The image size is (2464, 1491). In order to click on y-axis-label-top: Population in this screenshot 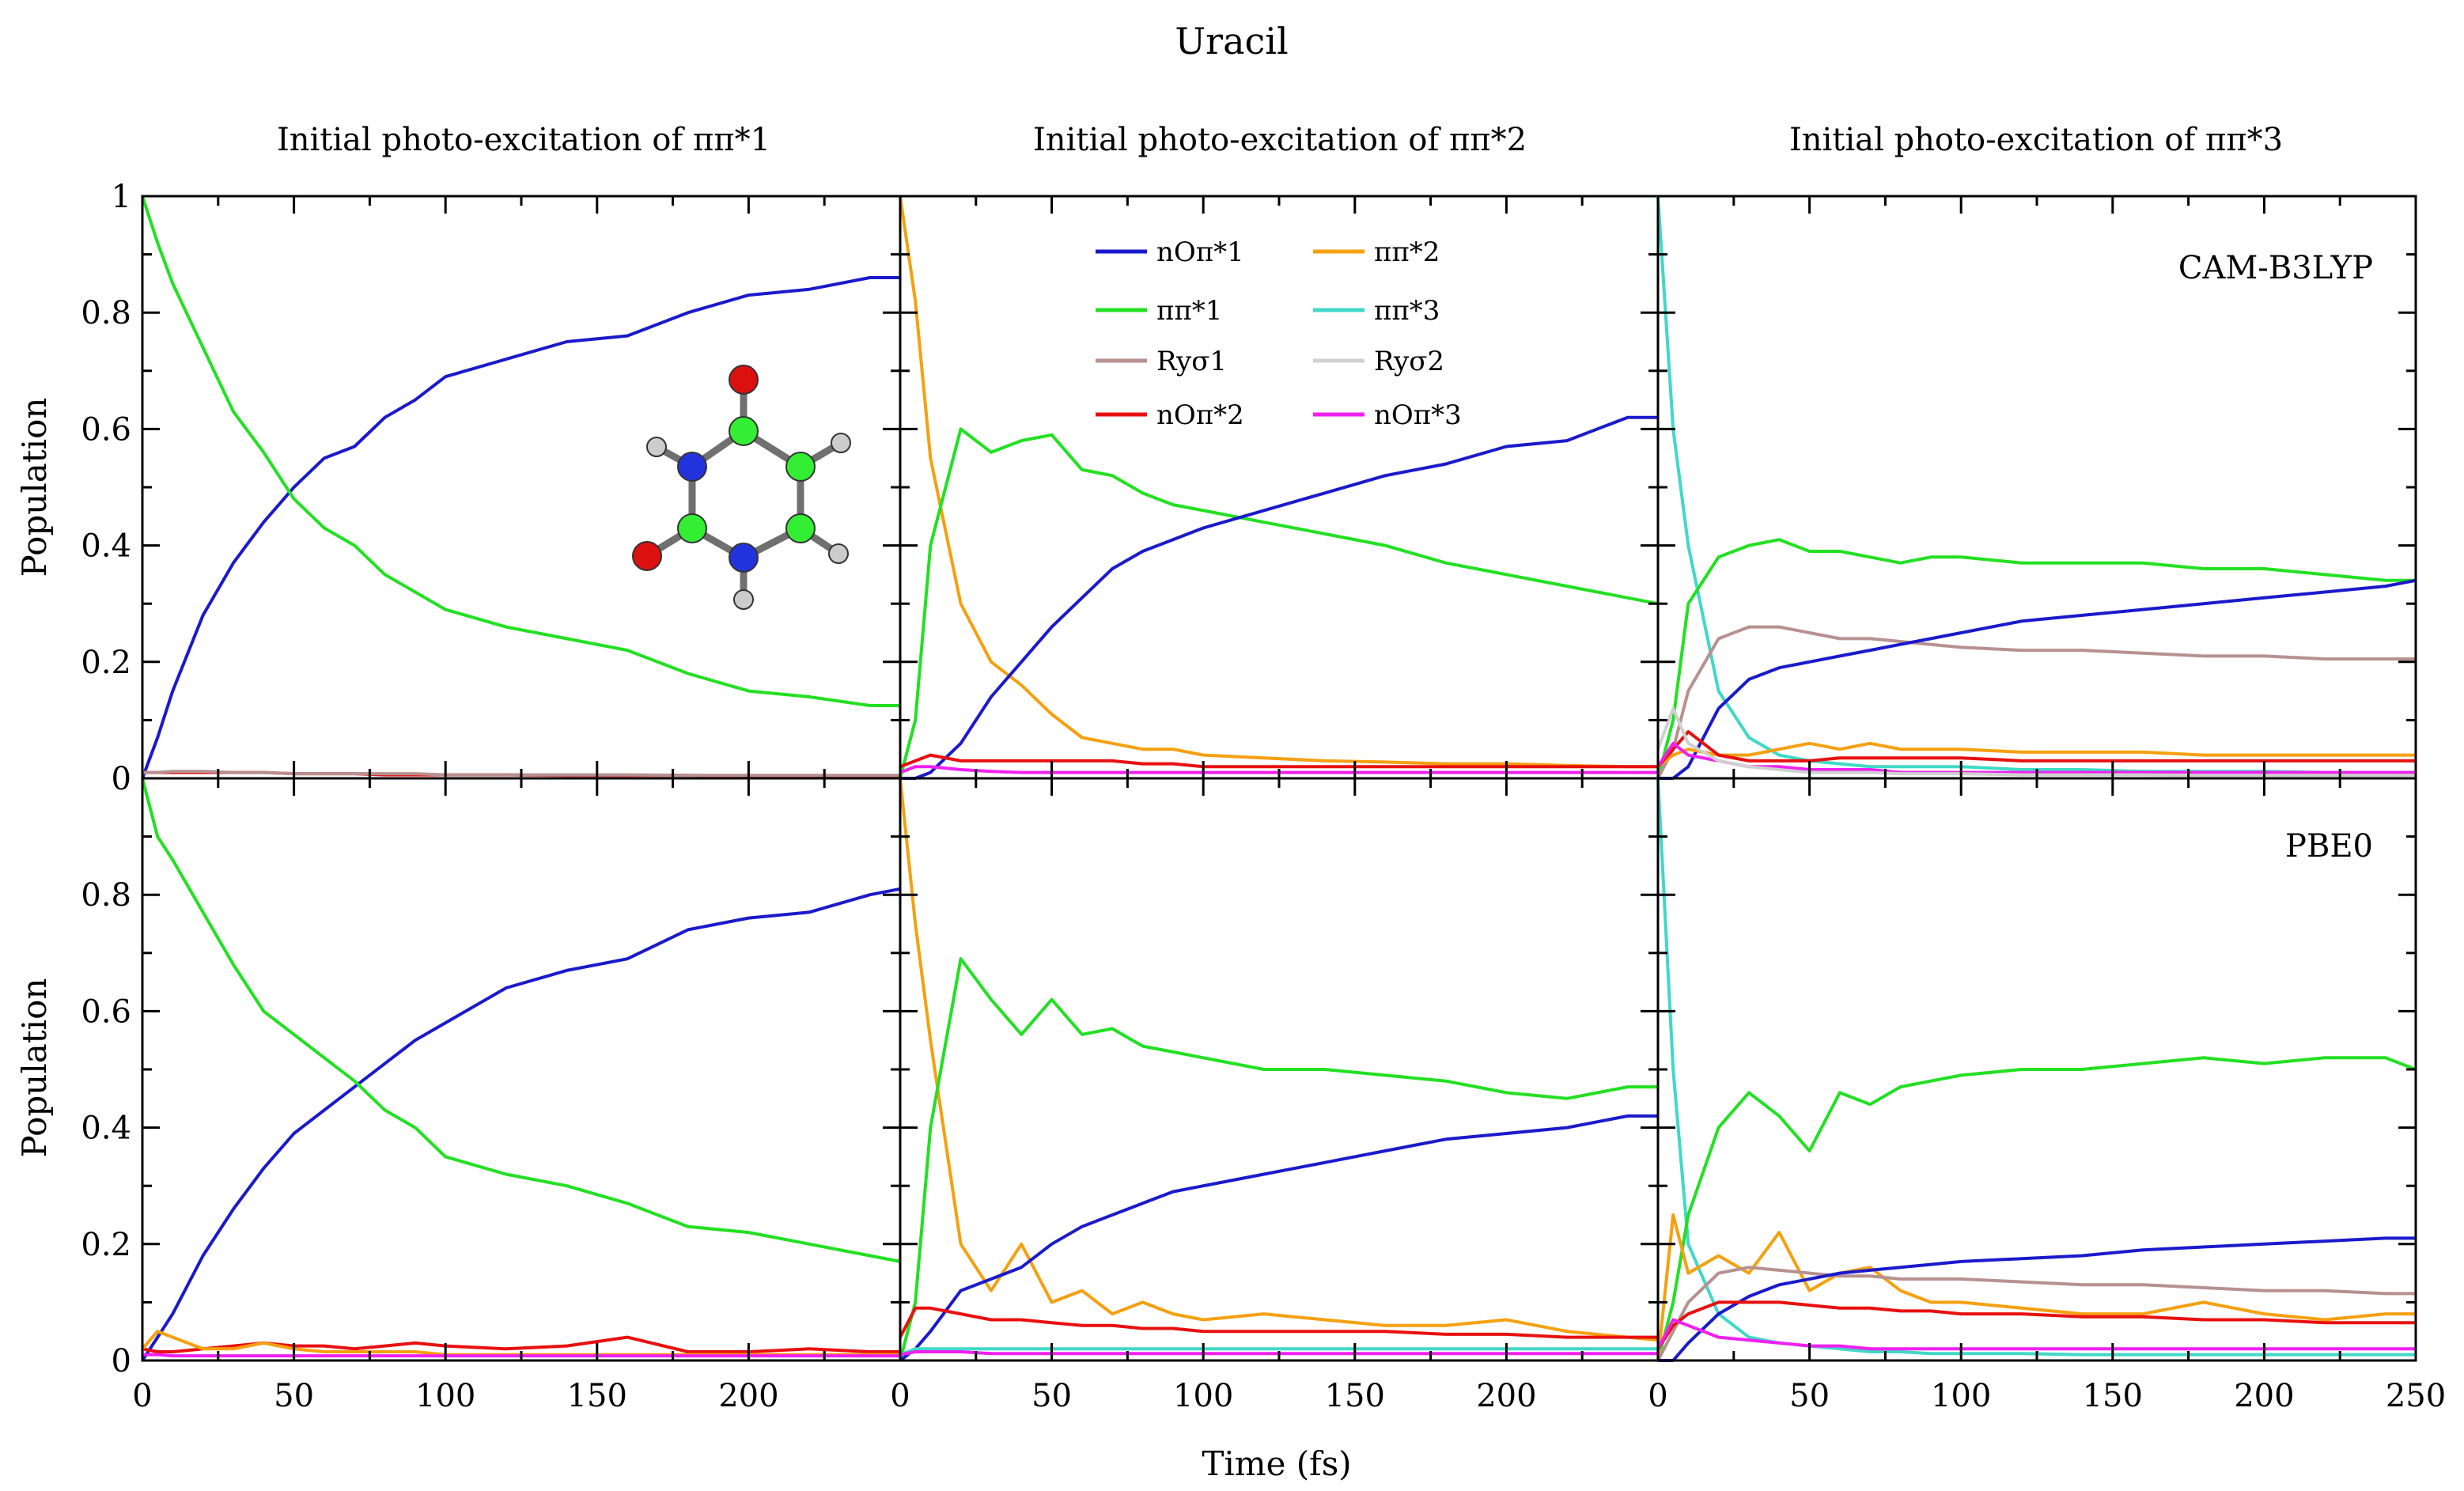, I will do `click(34, 487)`.